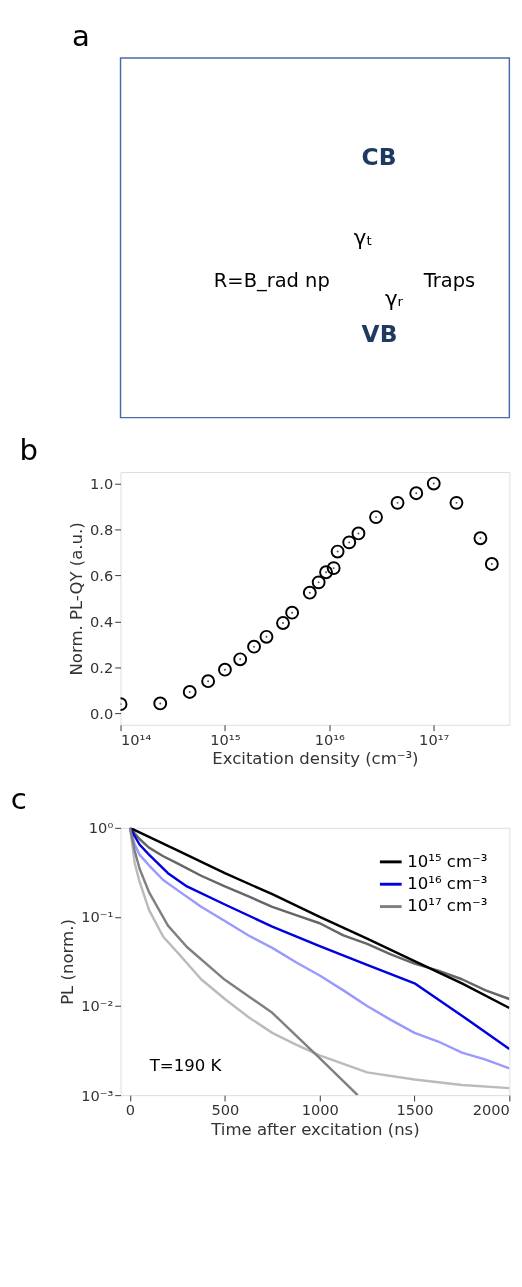 This screenshot has height=1287, width=522. What do you see at coordinates (271, 280) in the screenshot?
I see `text: R=B_rad np` at bounding box center [271, 280].